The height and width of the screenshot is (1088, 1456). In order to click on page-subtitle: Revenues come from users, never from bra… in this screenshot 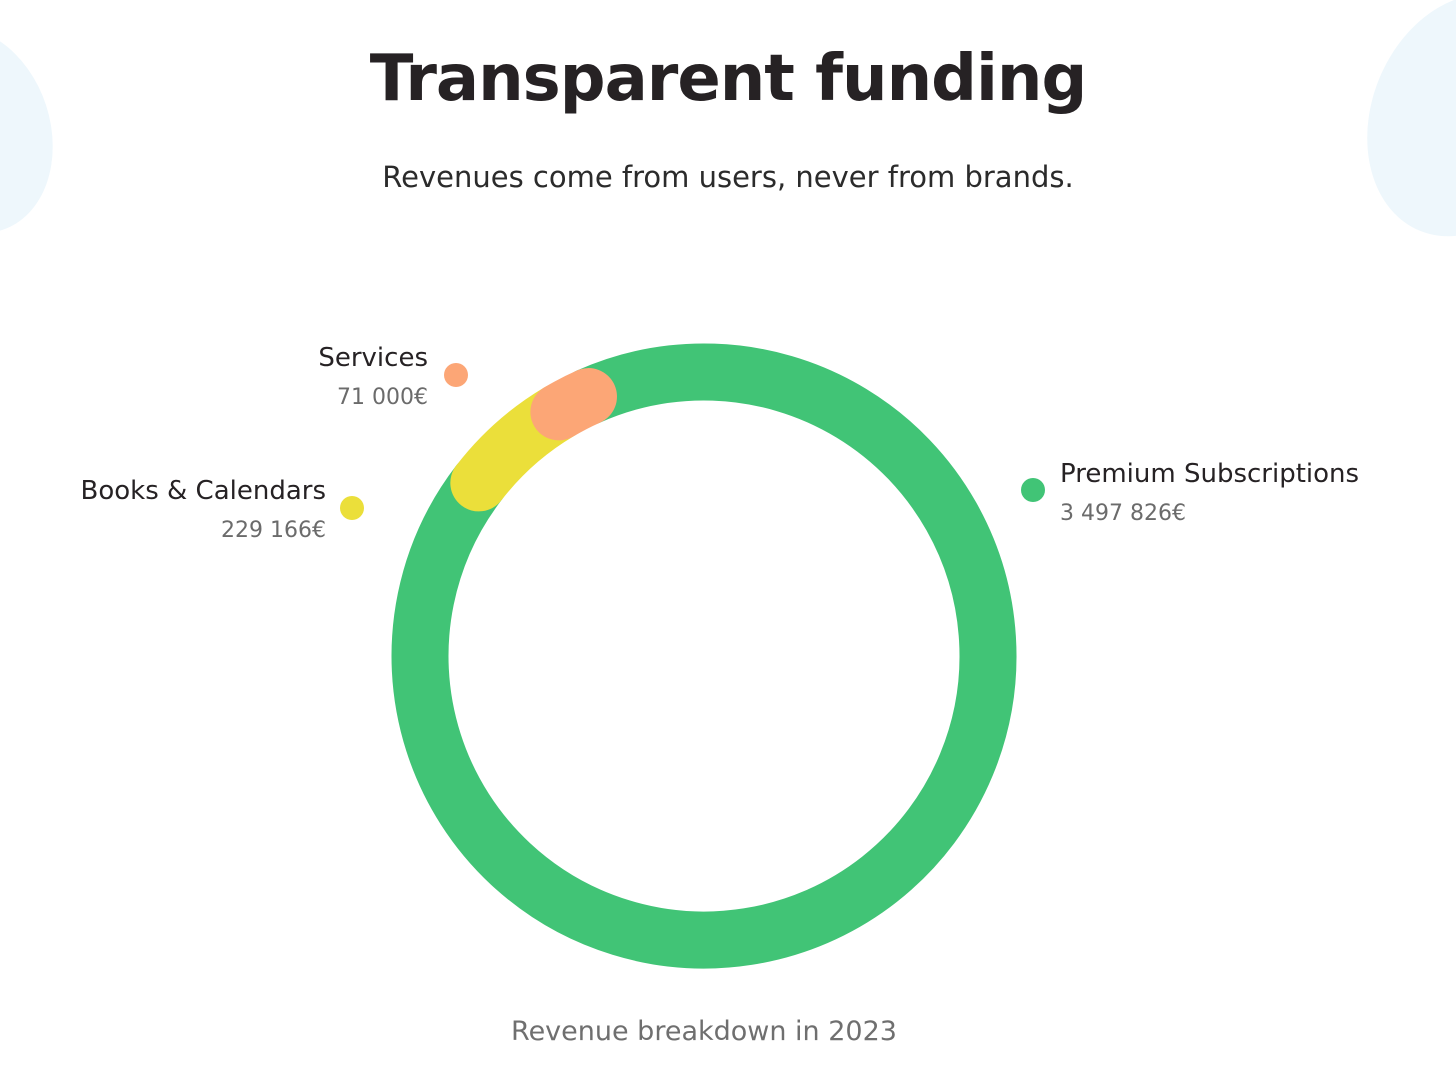, I will do `click(728, 177)`.